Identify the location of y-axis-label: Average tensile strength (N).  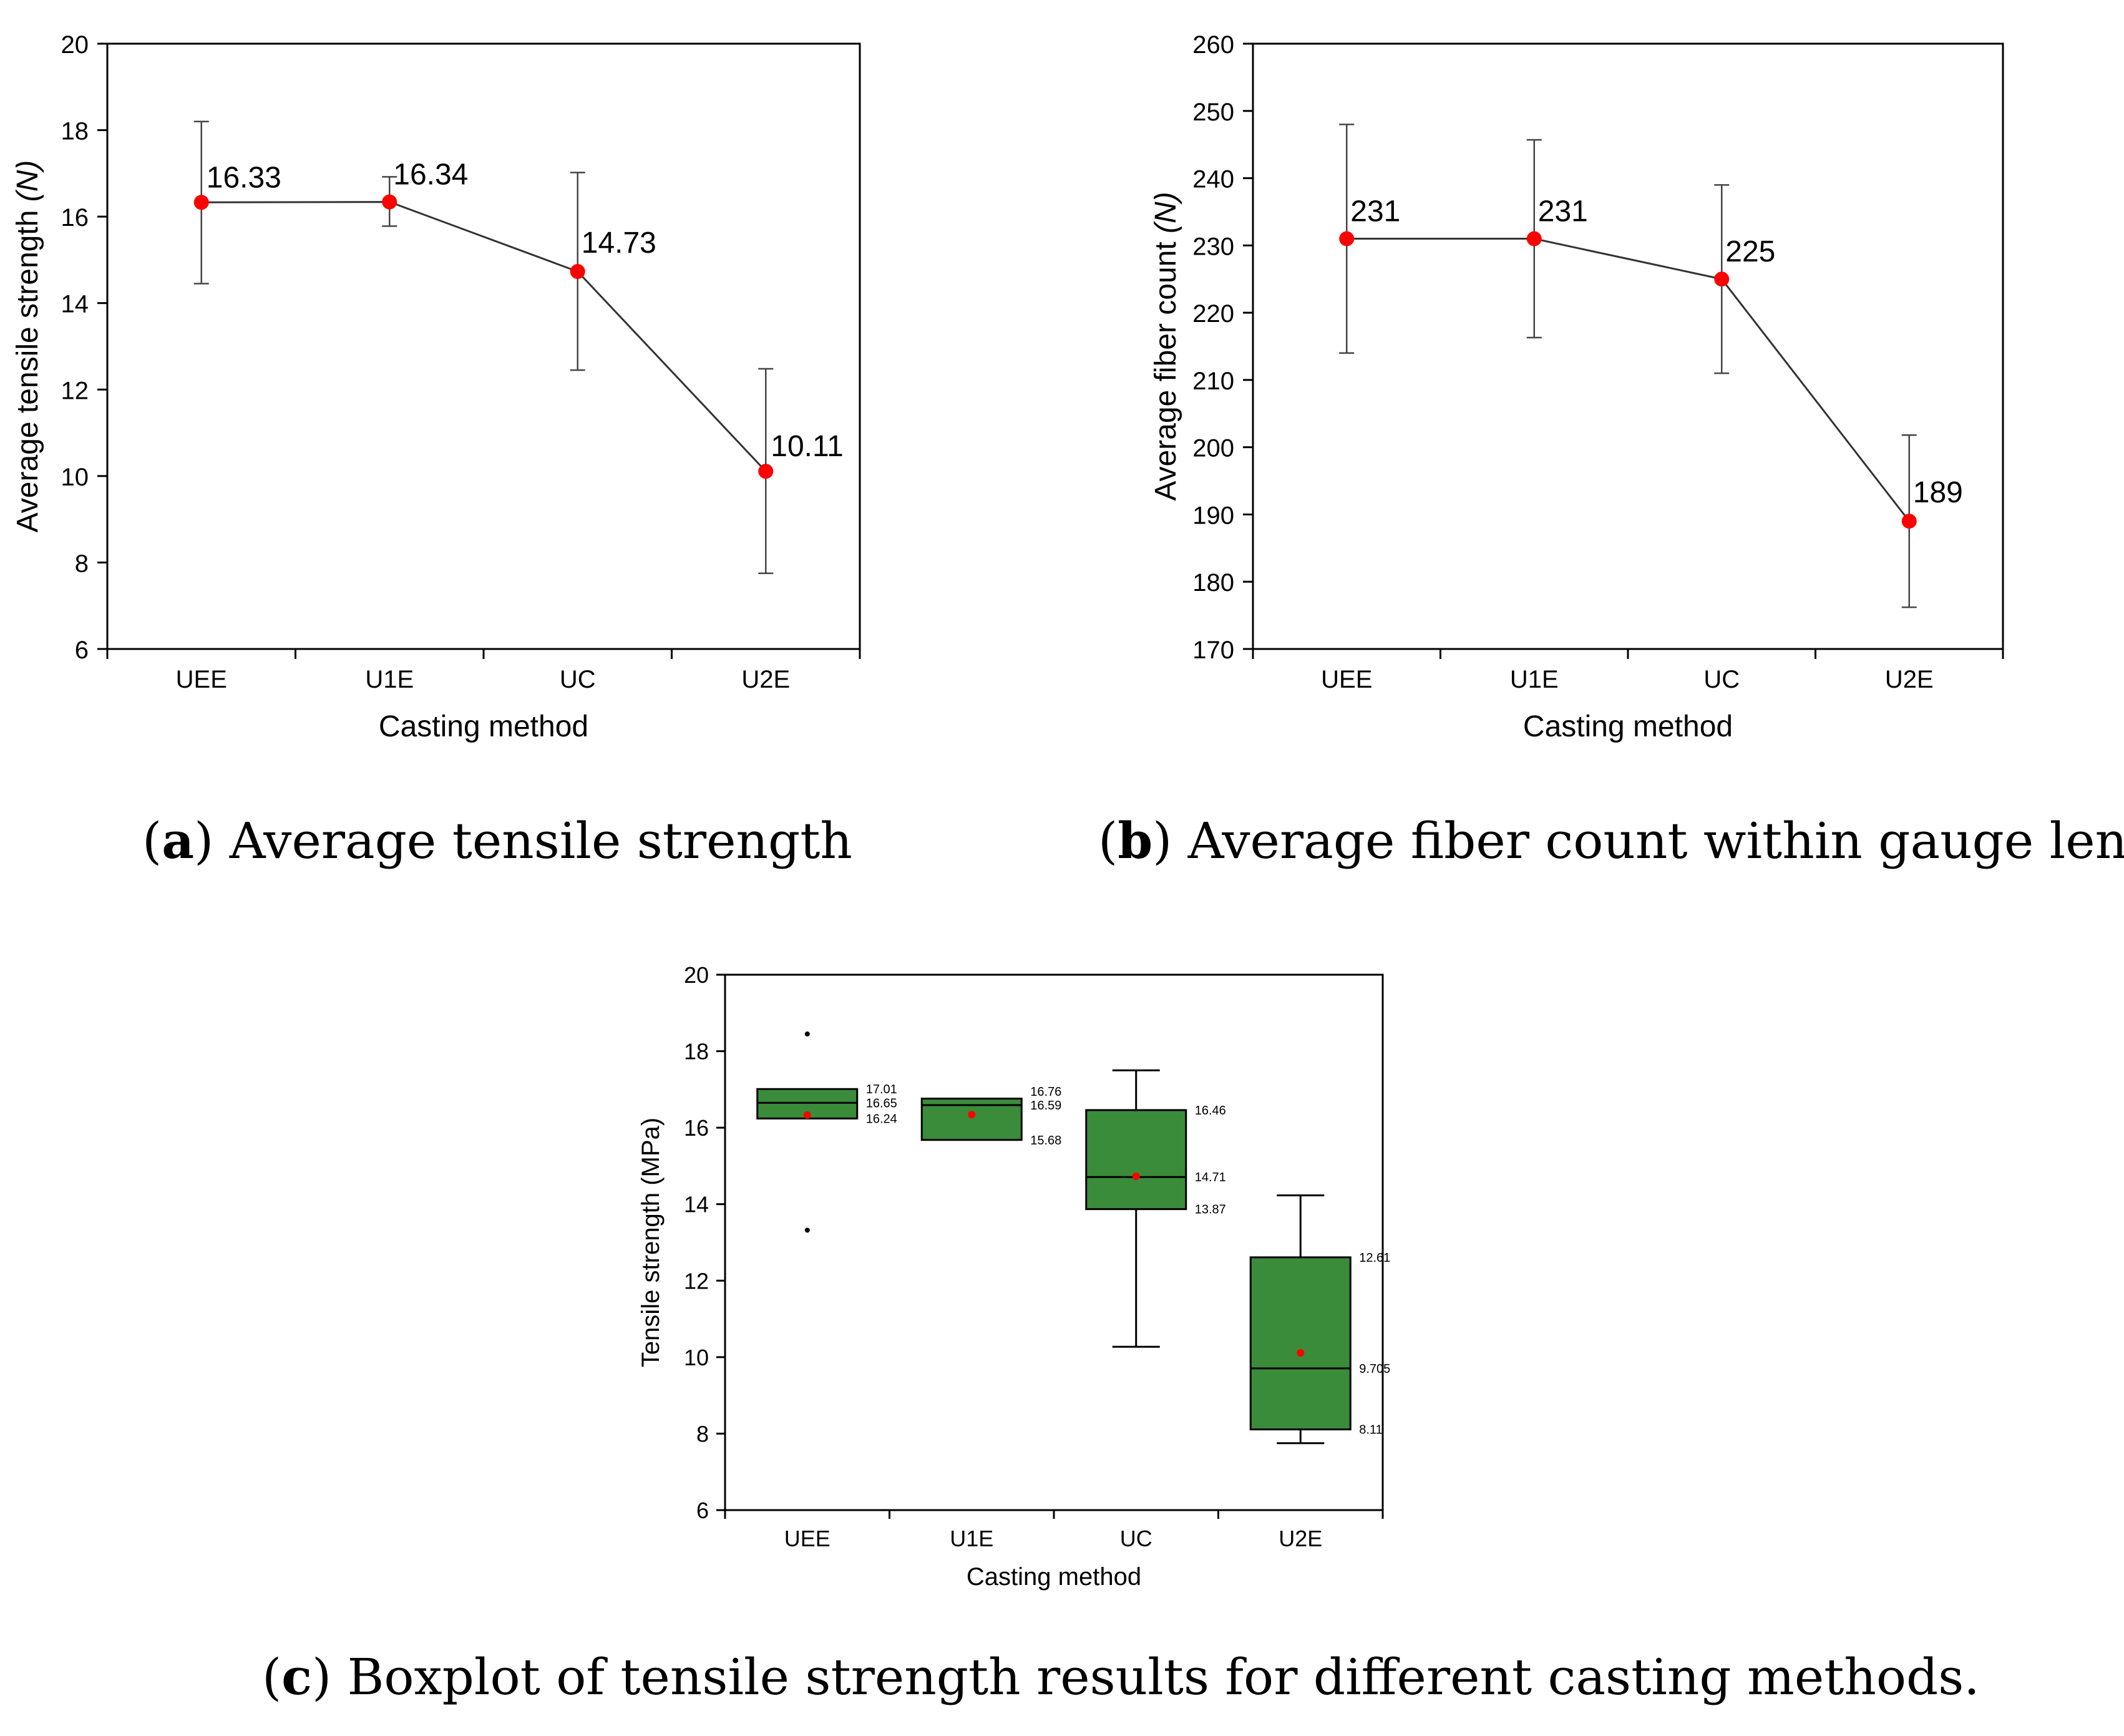
(27, 346).